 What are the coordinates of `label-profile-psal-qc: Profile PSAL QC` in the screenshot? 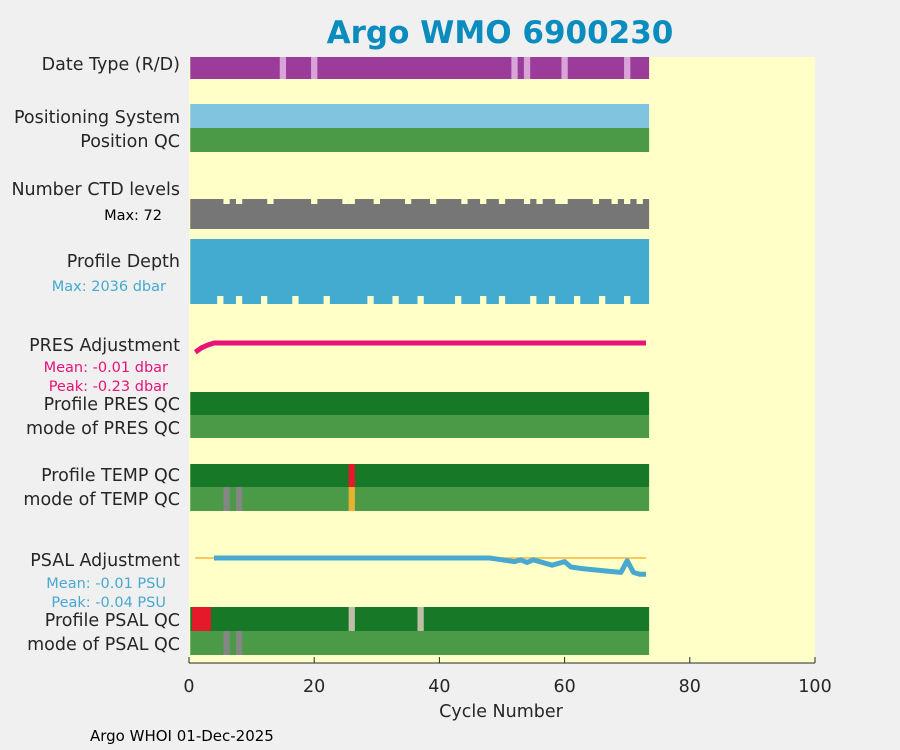 It's located at (112, 621).